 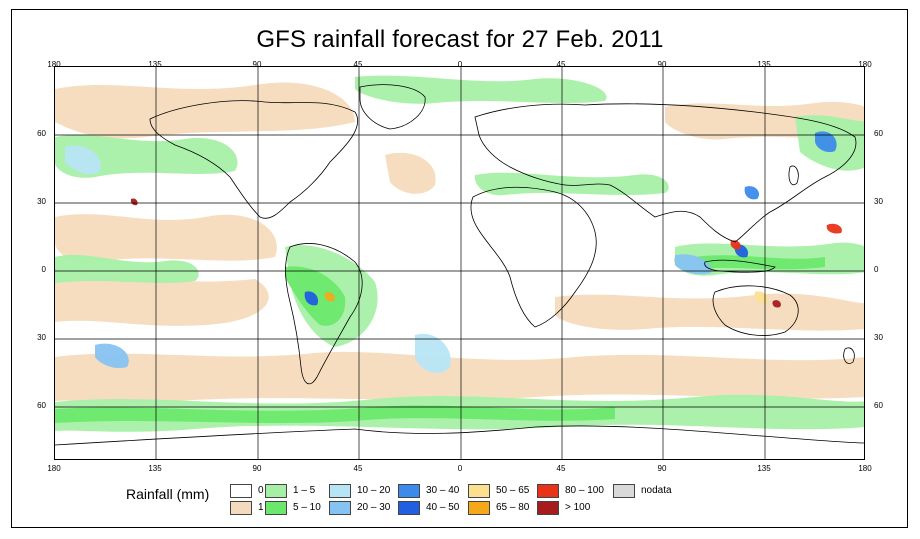 I want to click on coast-japan, so click(x=793, y=175).